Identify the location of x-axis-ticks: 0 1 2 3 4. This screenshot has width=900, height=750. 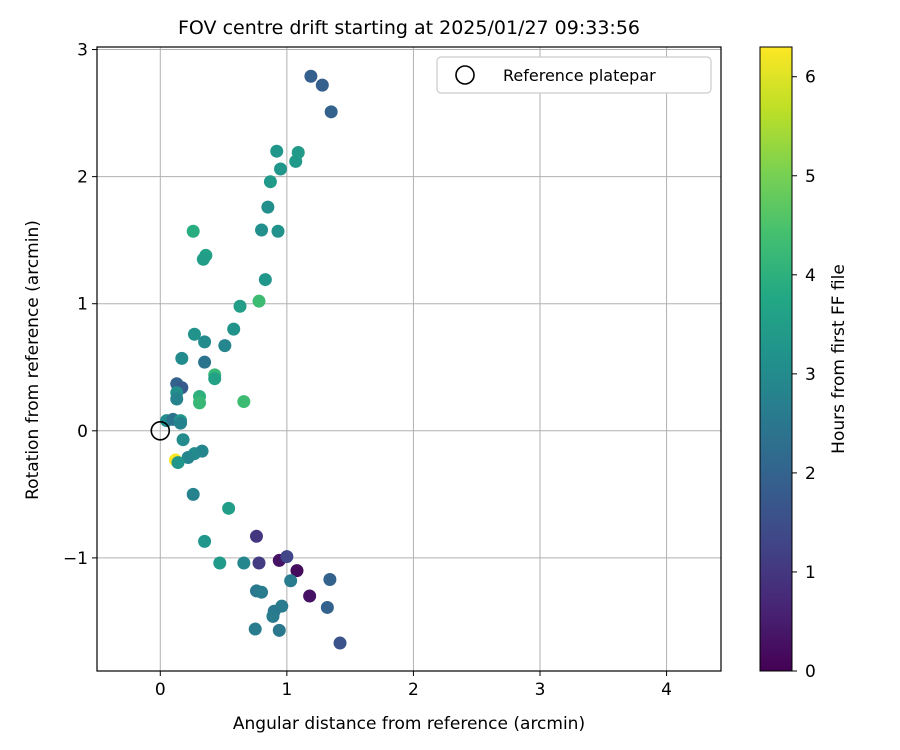
(413, 685).